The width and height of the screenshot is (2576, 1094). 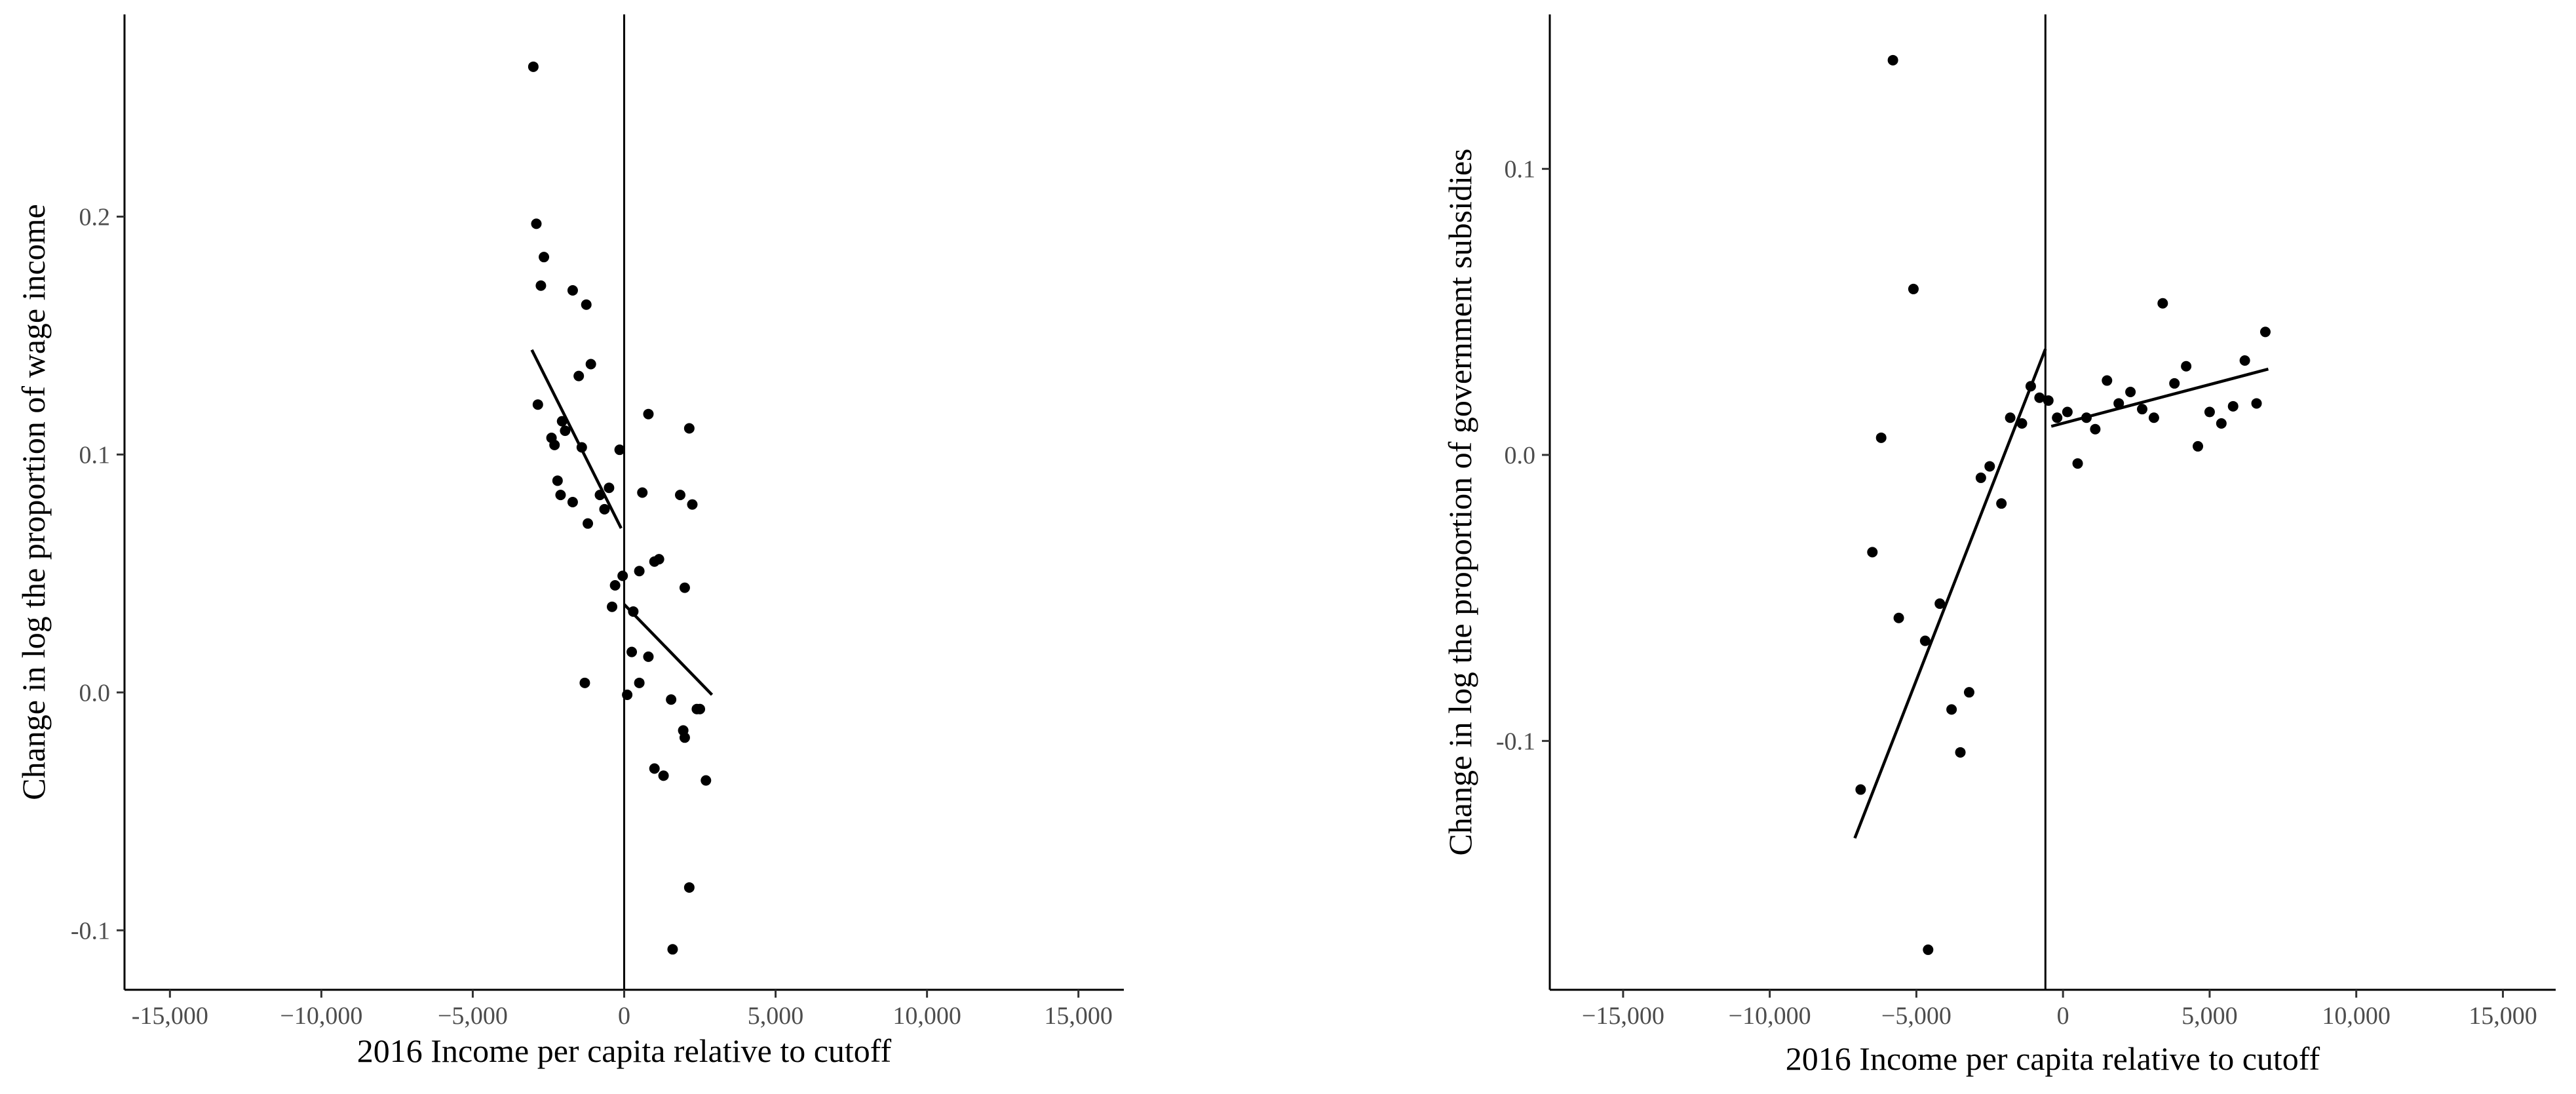 I want to click on x-tick-label: 15,000, so click(x=2503, y=1016).